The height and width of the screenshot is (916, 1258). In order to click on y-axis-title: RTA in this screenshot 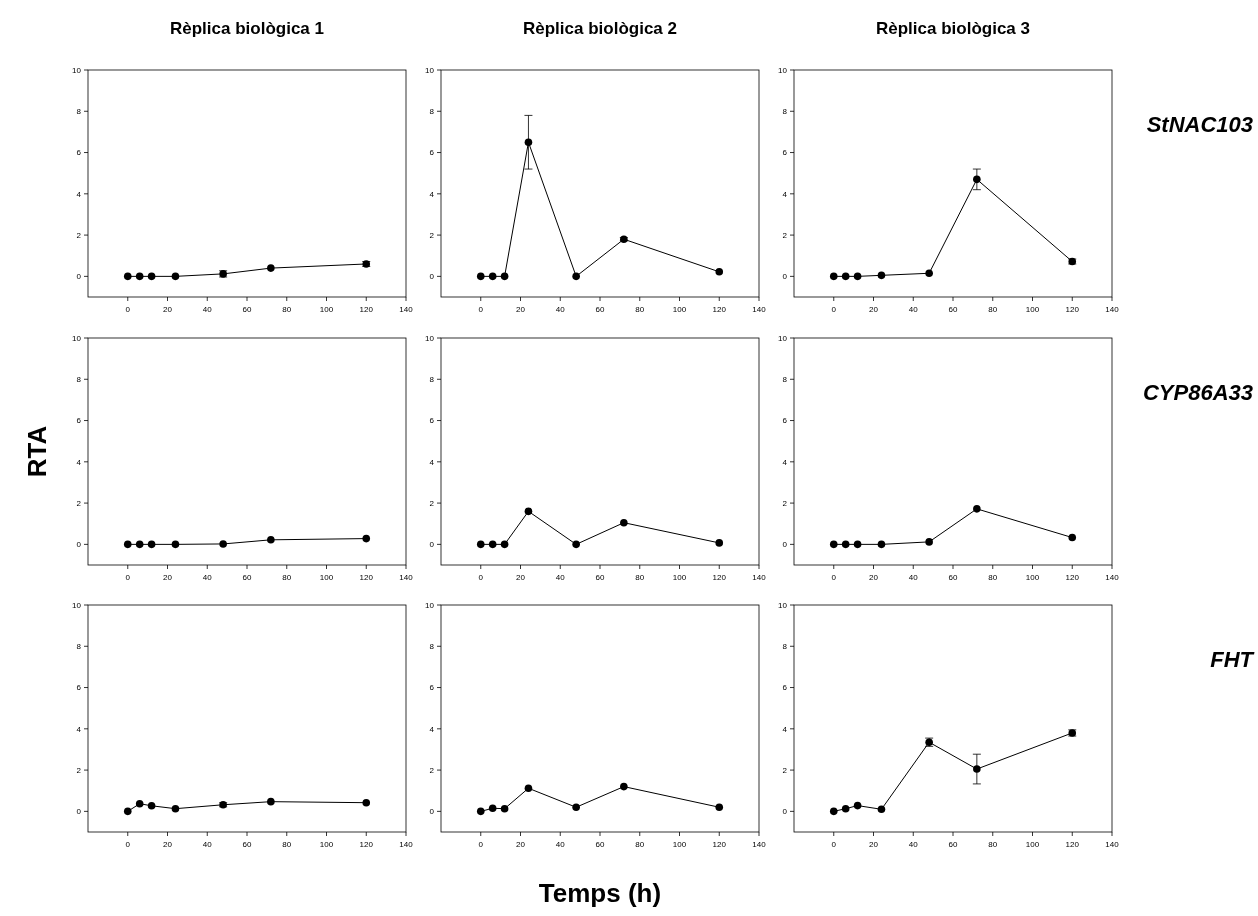, I will do `click(37, 451)`.